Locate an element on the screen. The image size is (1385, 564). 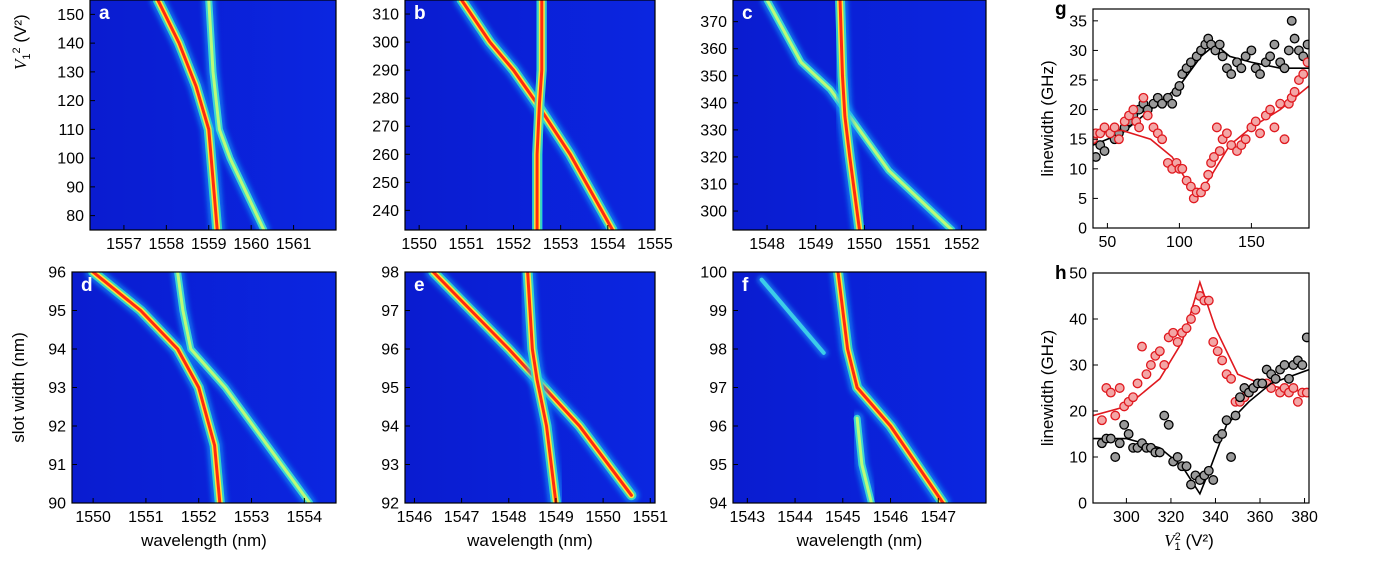
y-tick-label: 98 is located at coordinates (718, 350).